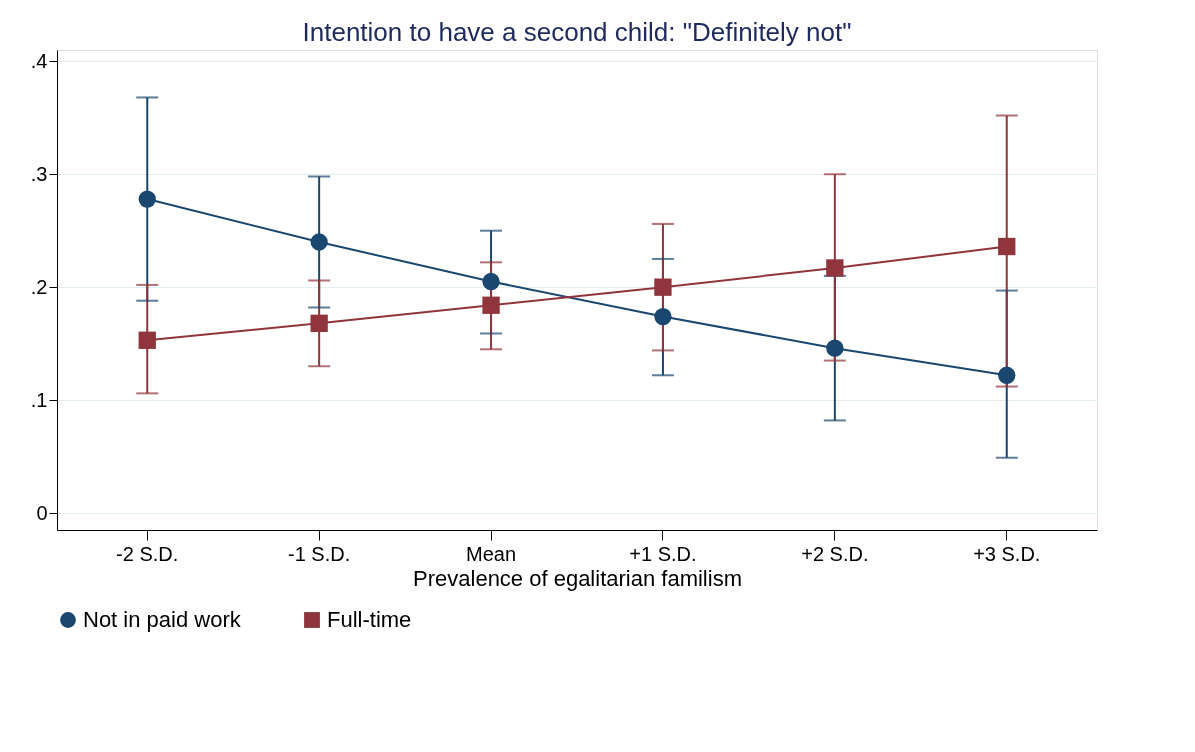  I want to click on y-tick-label: .3, so click(39, 173).